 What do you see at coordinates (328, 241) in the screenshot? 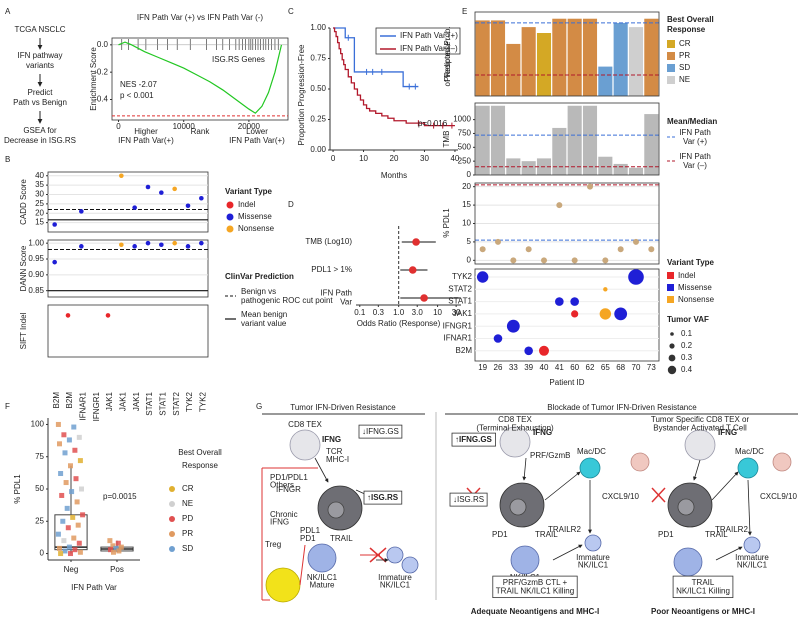
I see `y-tick-label: TMB (Log10)` at bounding box center [328, 241].